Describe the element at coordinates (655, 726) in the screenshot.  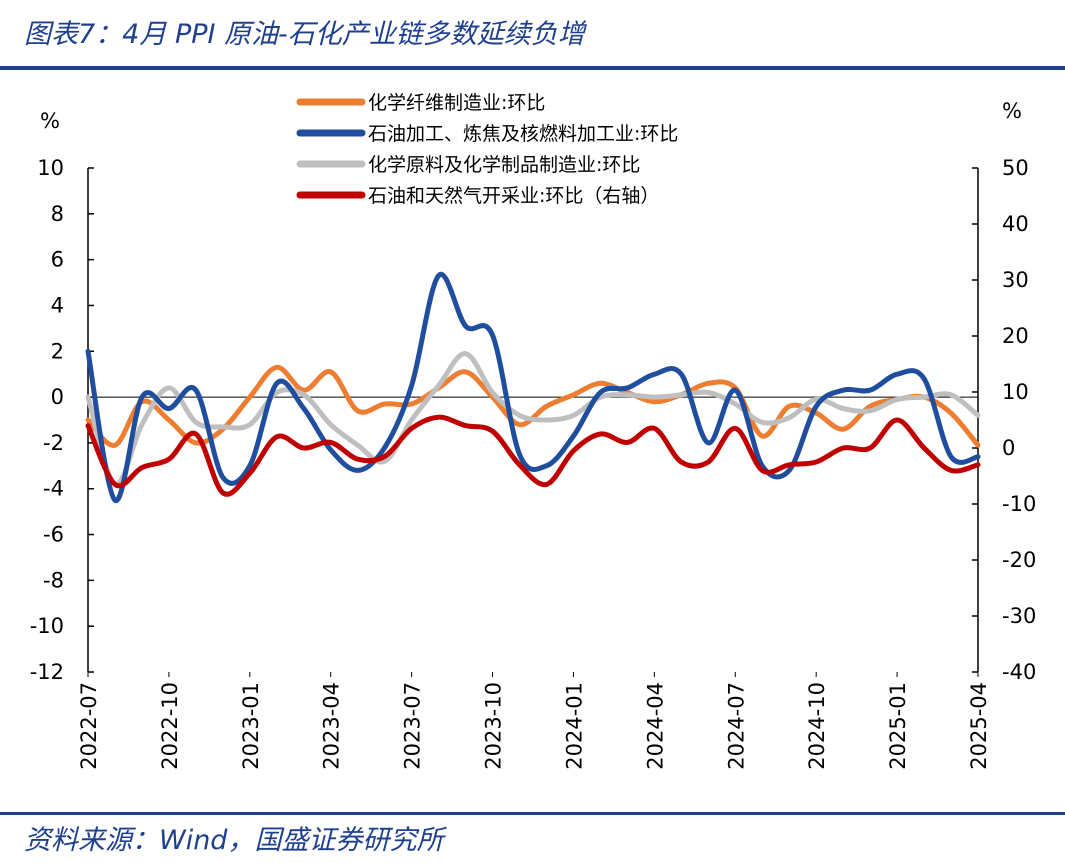
I see `x-tick-label: 2024-04` at that location.